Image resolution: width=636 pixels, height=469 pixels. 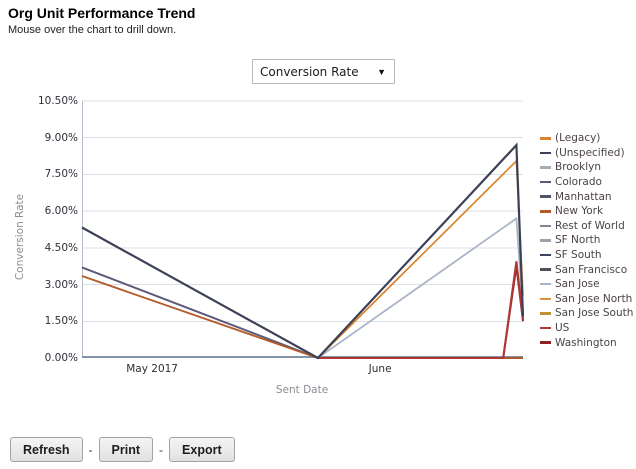 What do you see at coordinates (590, 152) in the screenshot?
I see `legend-label: (Unspecified)` at bounding box center [590, 152].